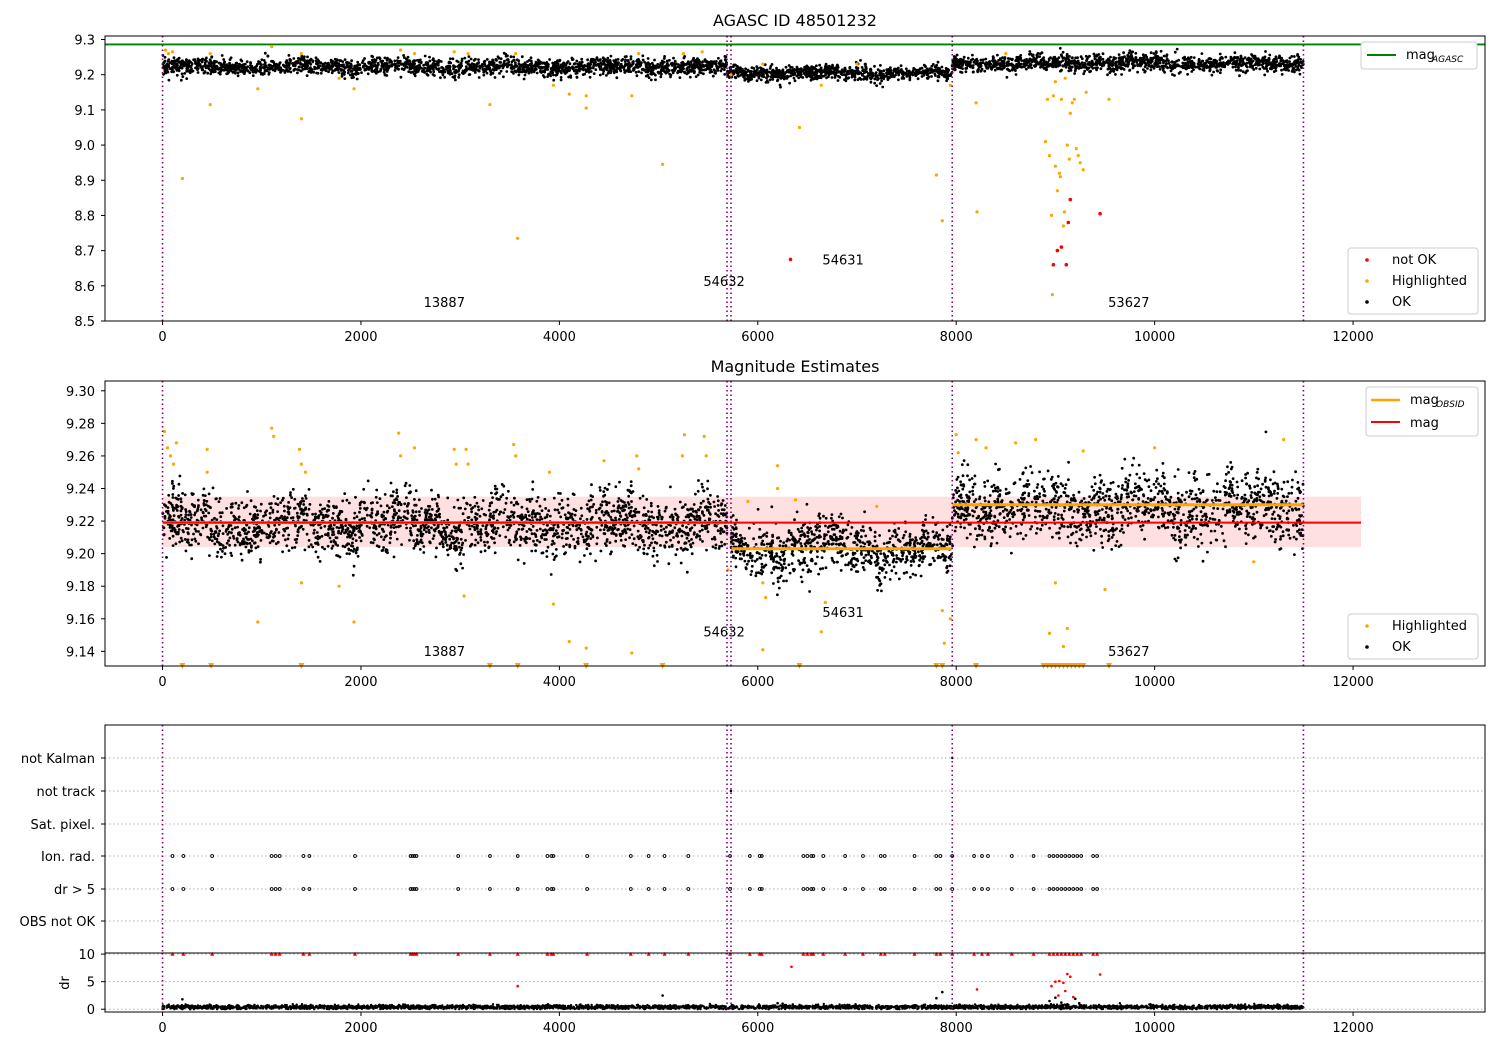 The height and width of the screenshot is (1050, 1500). I want to click on agasc-ytick-label: 8.7, so click(84, 252).